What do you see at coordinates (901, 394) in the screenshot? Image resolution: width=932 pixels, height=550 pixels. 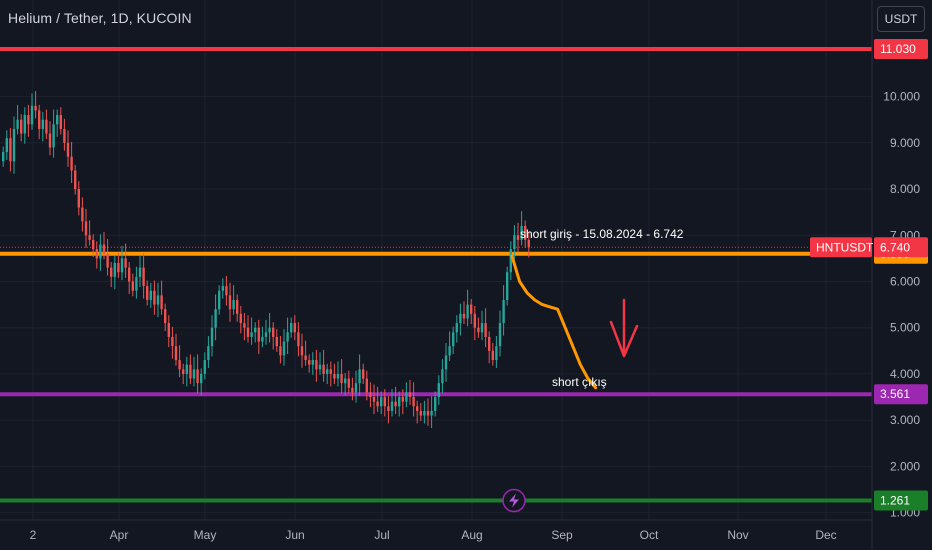 I see `purple-level-label: 3.561` at bounding box center [901, 394].